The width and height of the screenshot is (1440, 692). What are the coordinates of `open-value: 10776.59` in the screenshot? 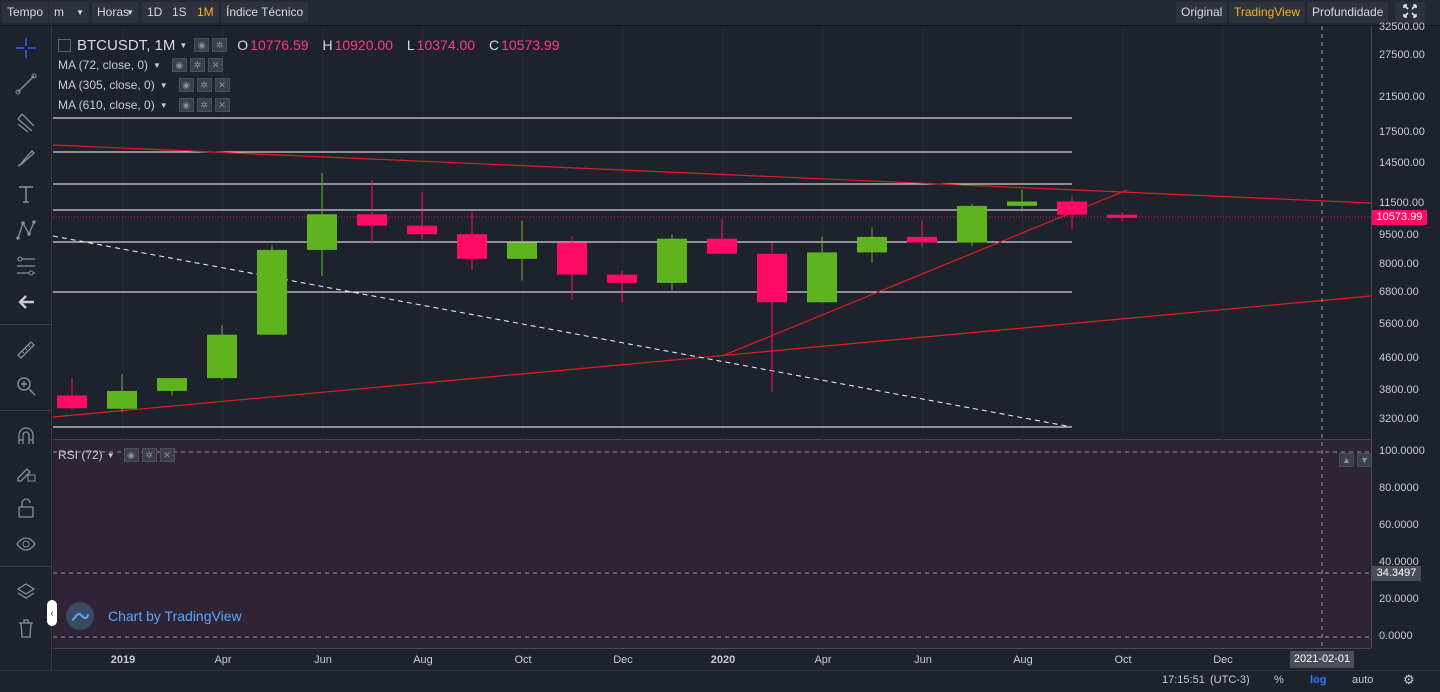 It's located at (279, 45).